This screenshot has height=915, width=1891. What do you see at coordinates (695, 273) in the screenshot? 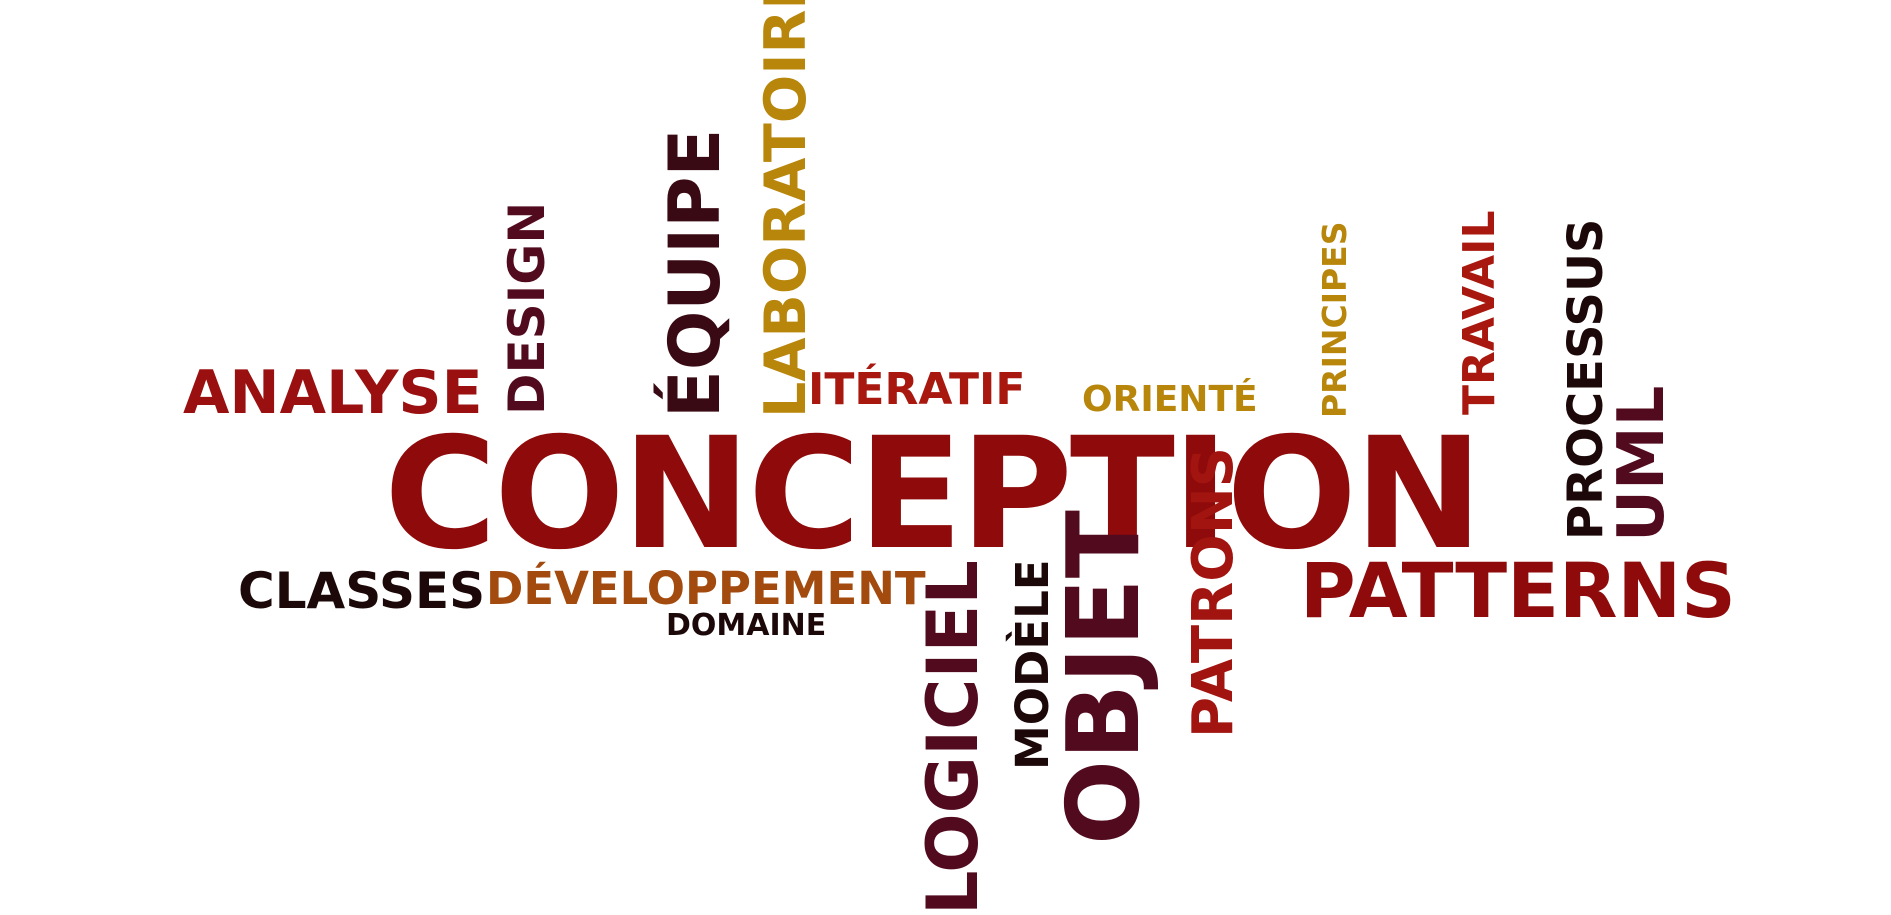
I see `word-equipe: ÉQUIPE` at bounding box center [695, 273].